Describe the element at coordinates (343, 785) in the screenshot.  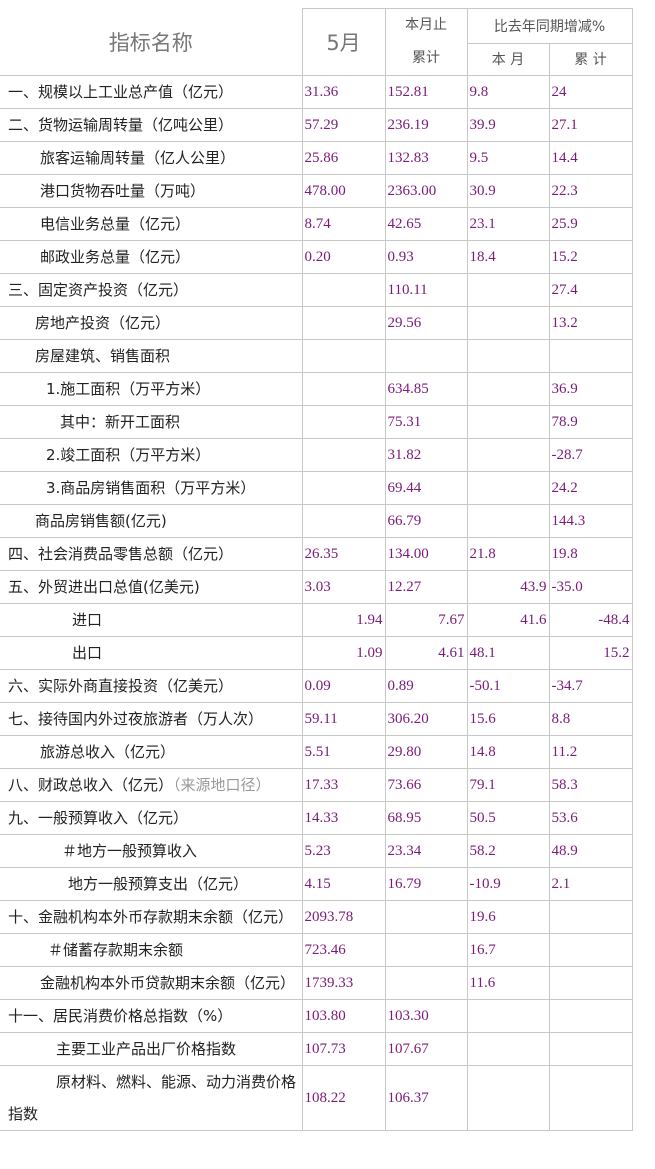
I see `value-cell: 17.33` at that location.